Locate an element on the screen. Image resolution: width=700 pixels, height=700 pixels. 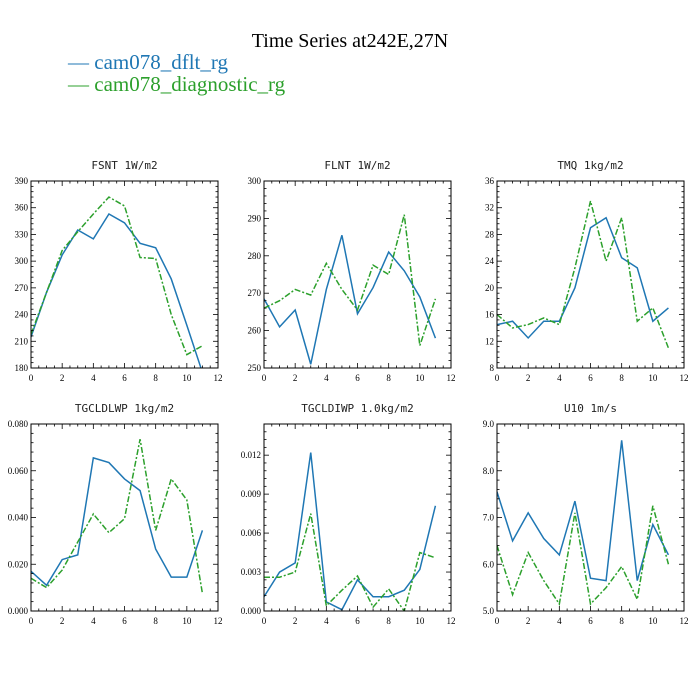
y-tick-label: 0.020 is located at coordinates (18, 564).